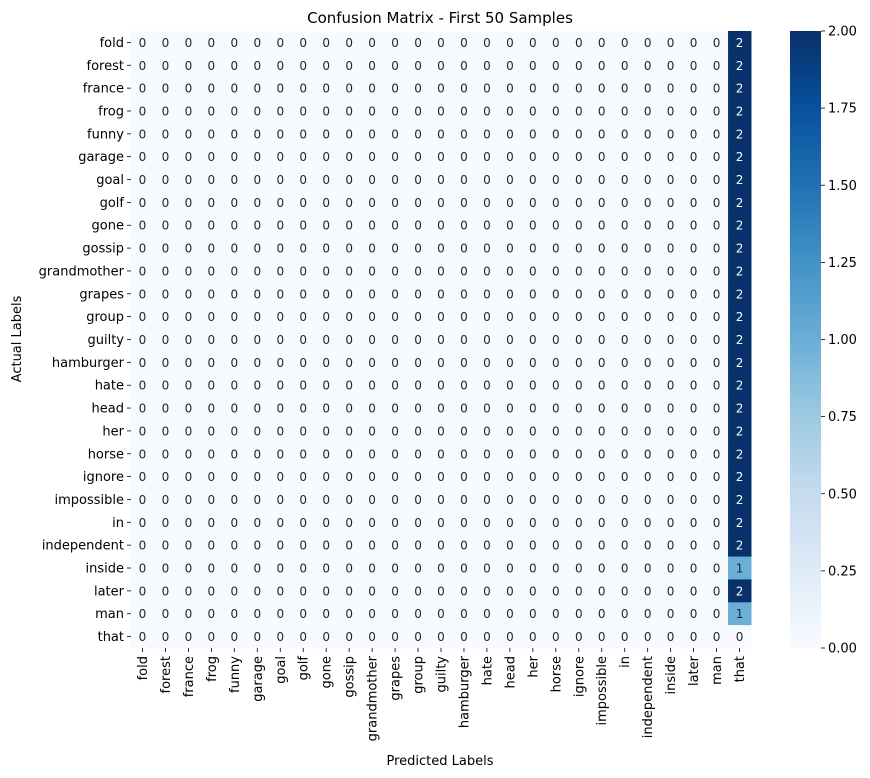 The image size is (870, 778). I want to click on y-tick-label: hate, so click(109, 386).